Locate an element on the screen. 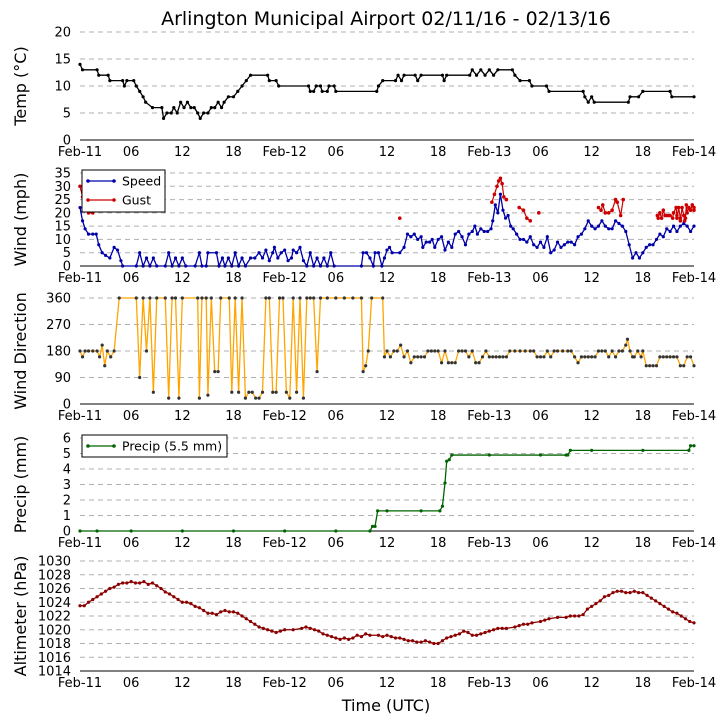 Image resolution: width=725 pixels, height=725 pixels. y-axis-label: Precip (mm) is located at coordinates (20, 485).